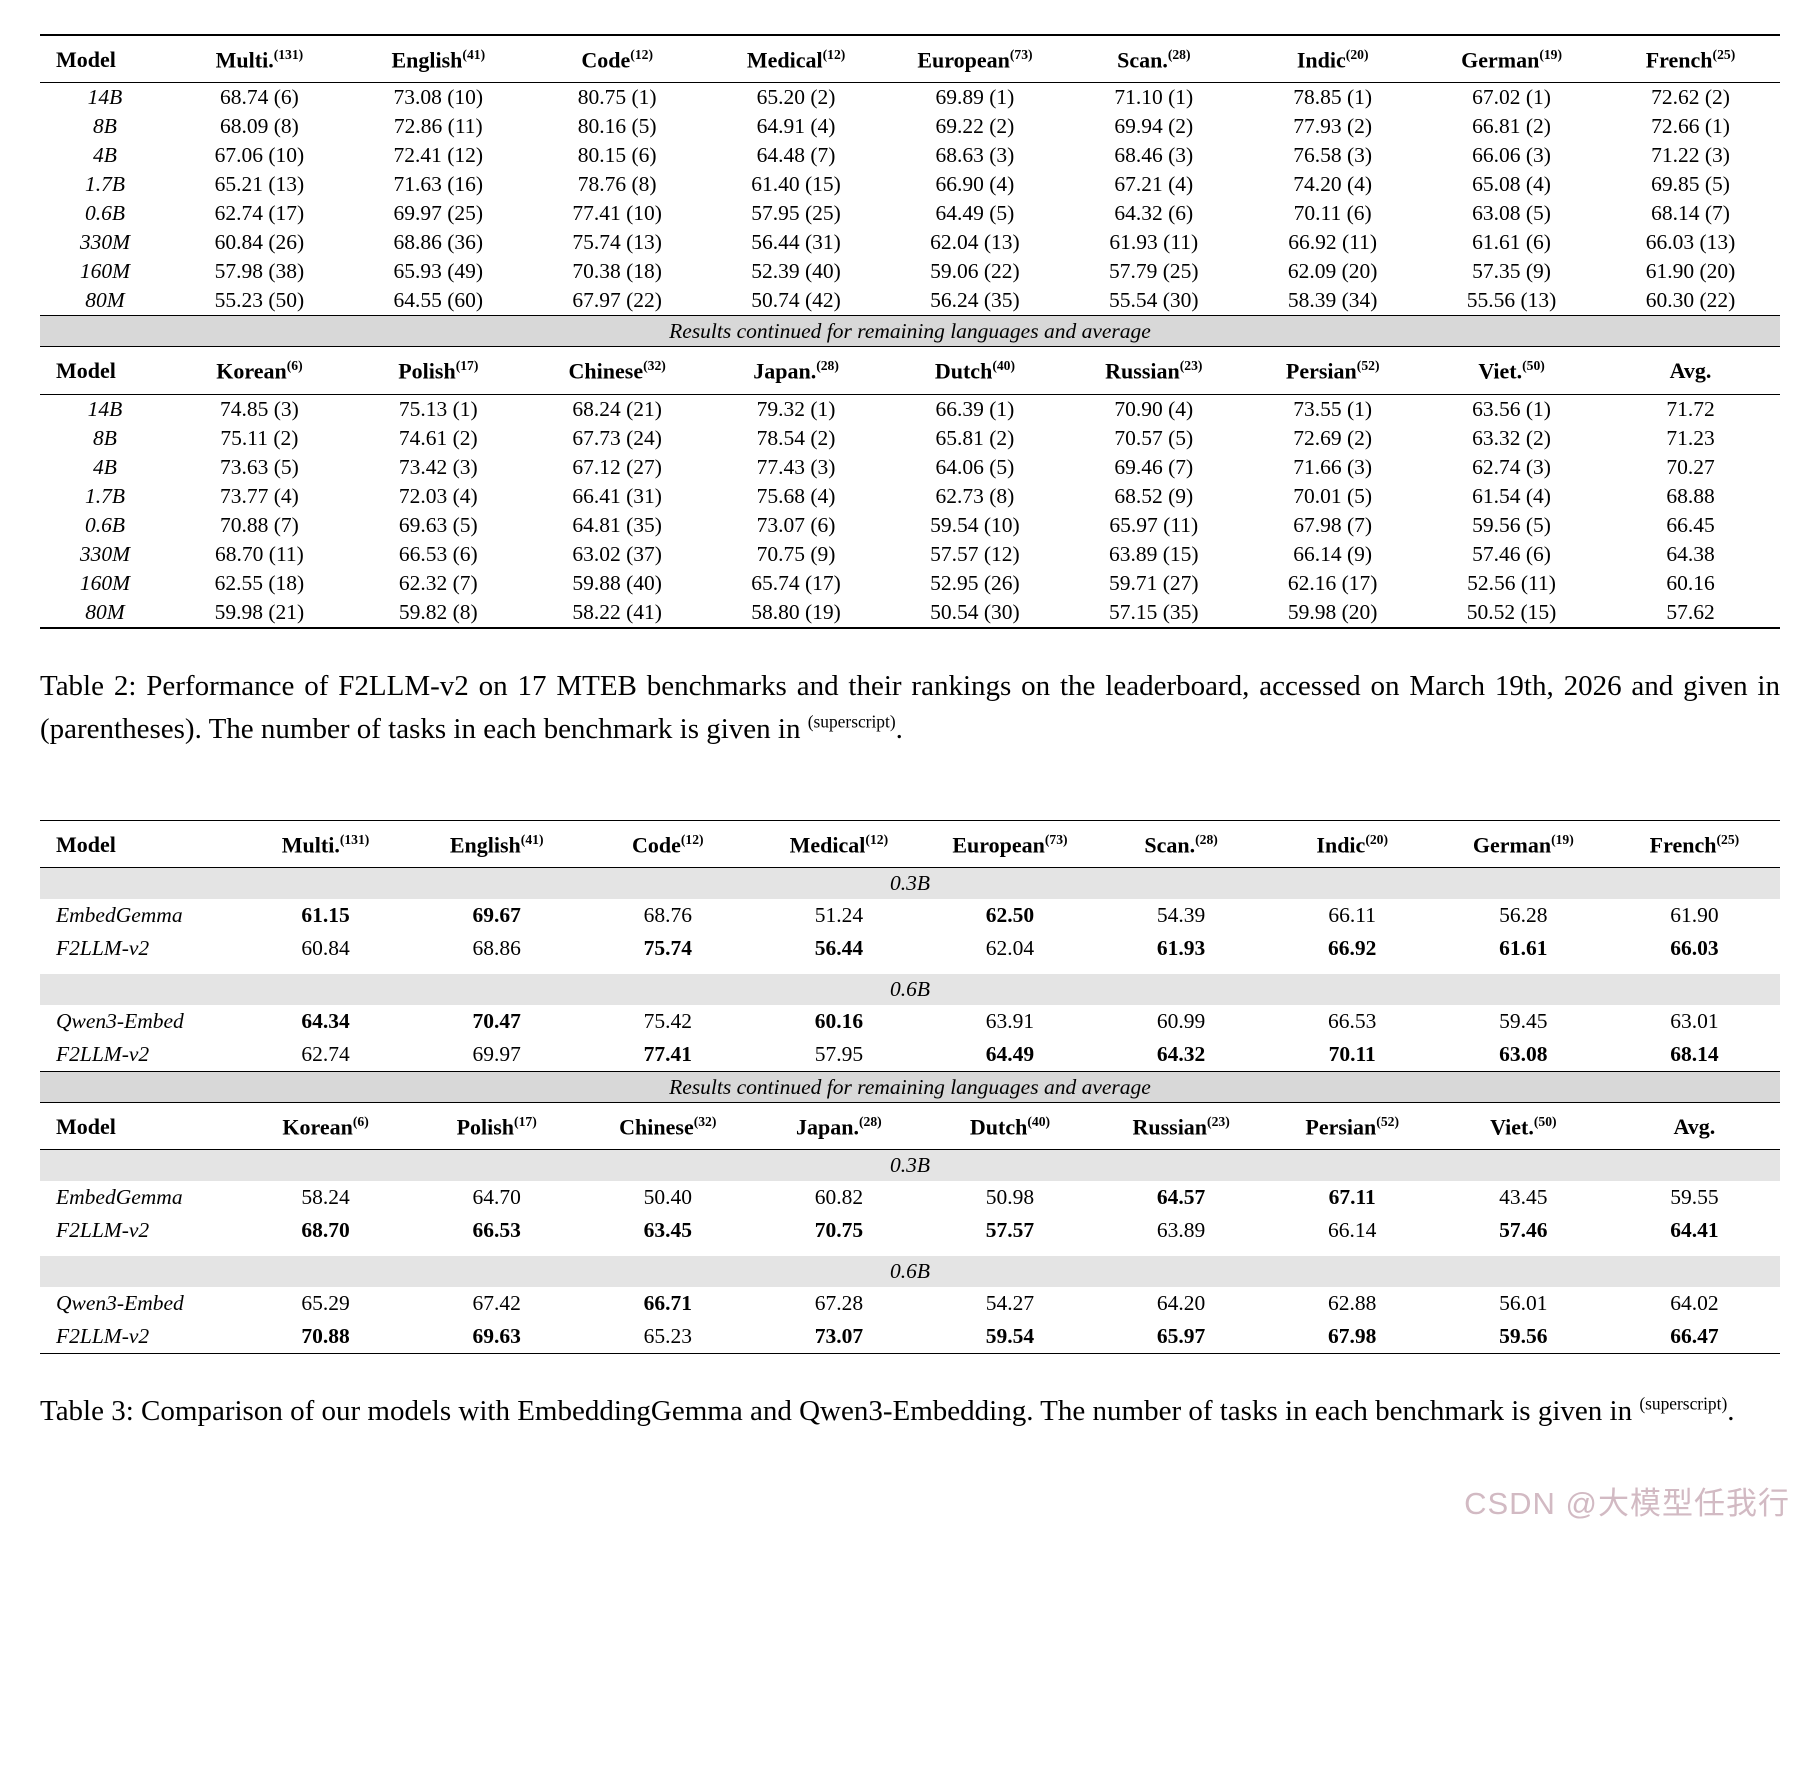  Describe the element at coordinates (1181, 1197) in the screenshot. I see `score-cell: 64.57` at that location.